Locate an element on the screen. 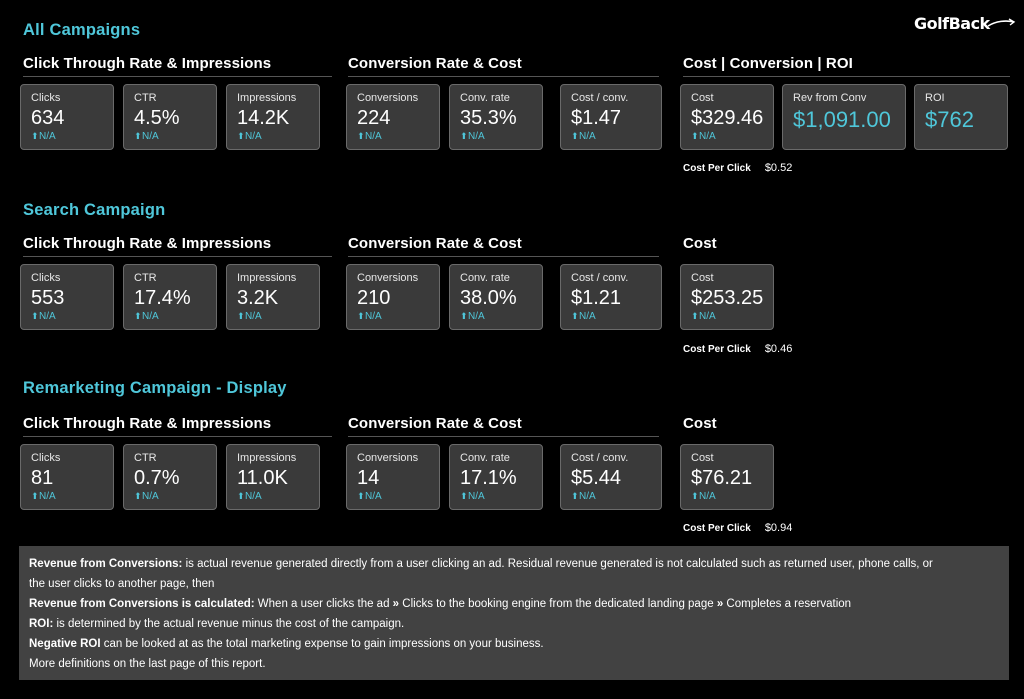 The width and height of the screenshot is (1024, 699). metric-value: 224 is located at coordinates (374, 118).